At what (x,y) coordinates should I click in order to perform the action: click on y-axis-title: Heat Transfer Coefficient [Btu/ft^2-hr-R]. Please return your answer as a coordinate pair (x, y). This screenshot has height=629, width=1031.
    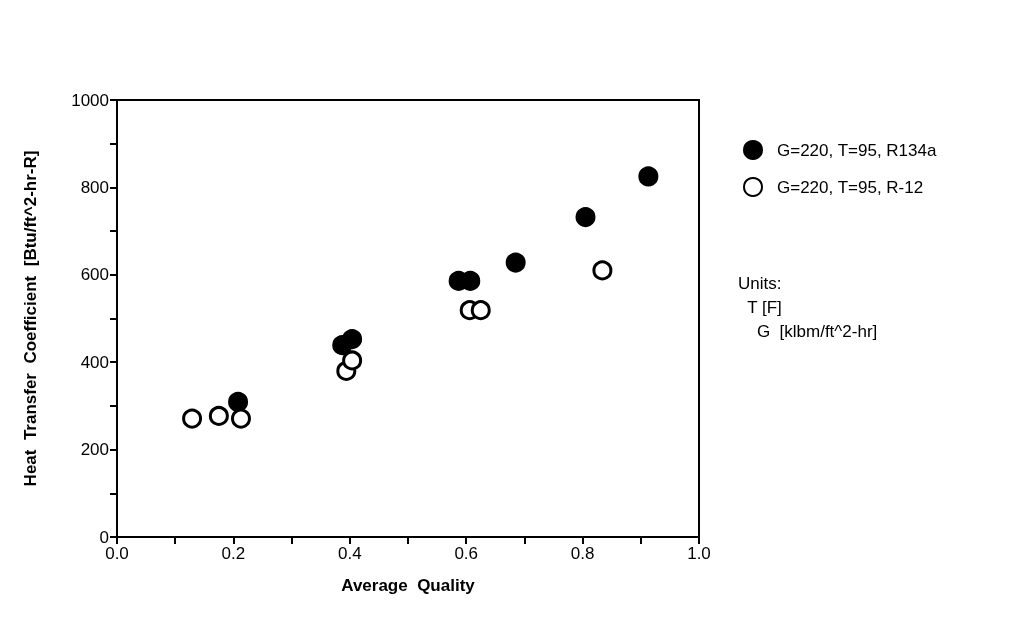
    Looking at the image, I should click on (30, 318).